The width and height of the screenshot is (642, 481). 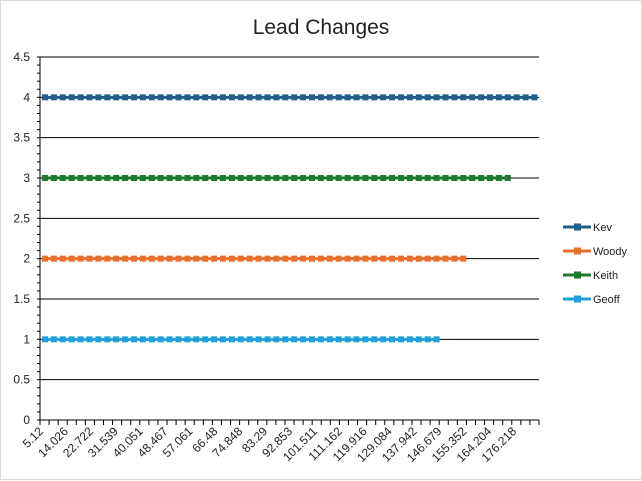 I want to click on y-tick-label: 1, so click(x=26, y=339).